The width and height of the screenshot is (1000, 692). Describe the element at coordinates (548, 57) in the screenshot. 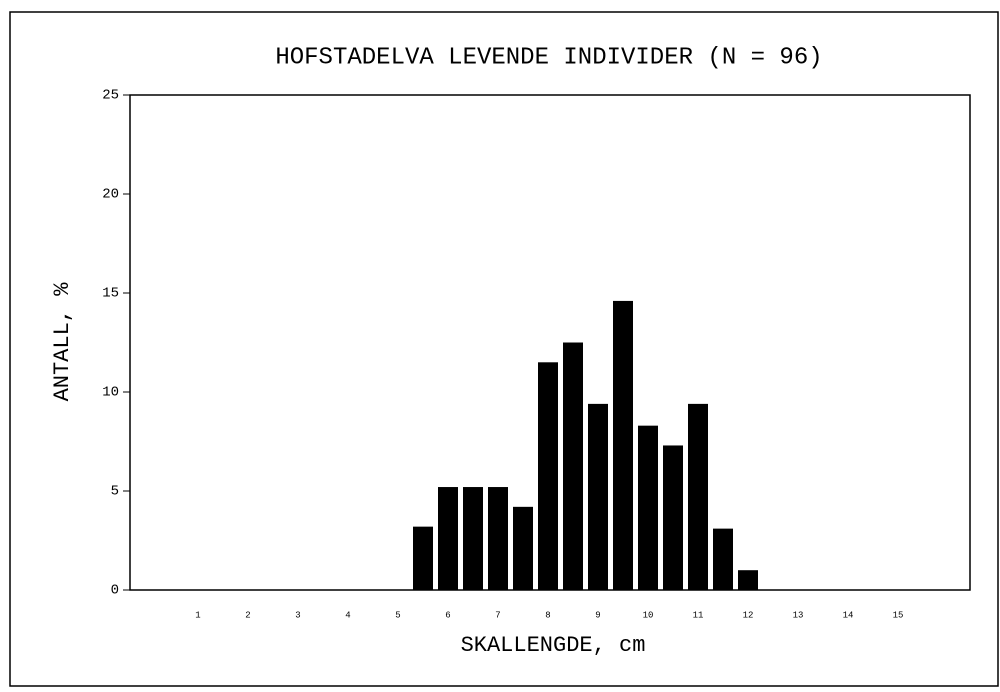

I see `chart-title: HOFSTADELVA LEVENDE INDIVIDER (N = 96)` at that location.